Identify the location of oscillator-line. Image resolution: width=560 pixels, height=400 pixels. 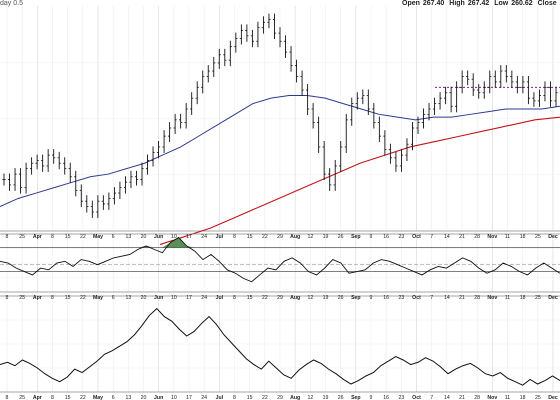
(280, 259).